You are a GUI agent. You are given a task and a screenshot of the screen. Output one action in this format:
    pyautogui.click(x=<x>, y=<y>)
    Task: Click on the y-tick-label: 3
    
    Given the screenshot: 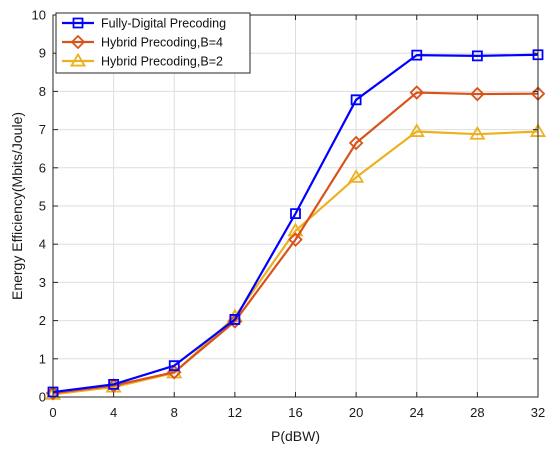 What is the action you would take?
    pyautogui.click(x=42, y=282)
    